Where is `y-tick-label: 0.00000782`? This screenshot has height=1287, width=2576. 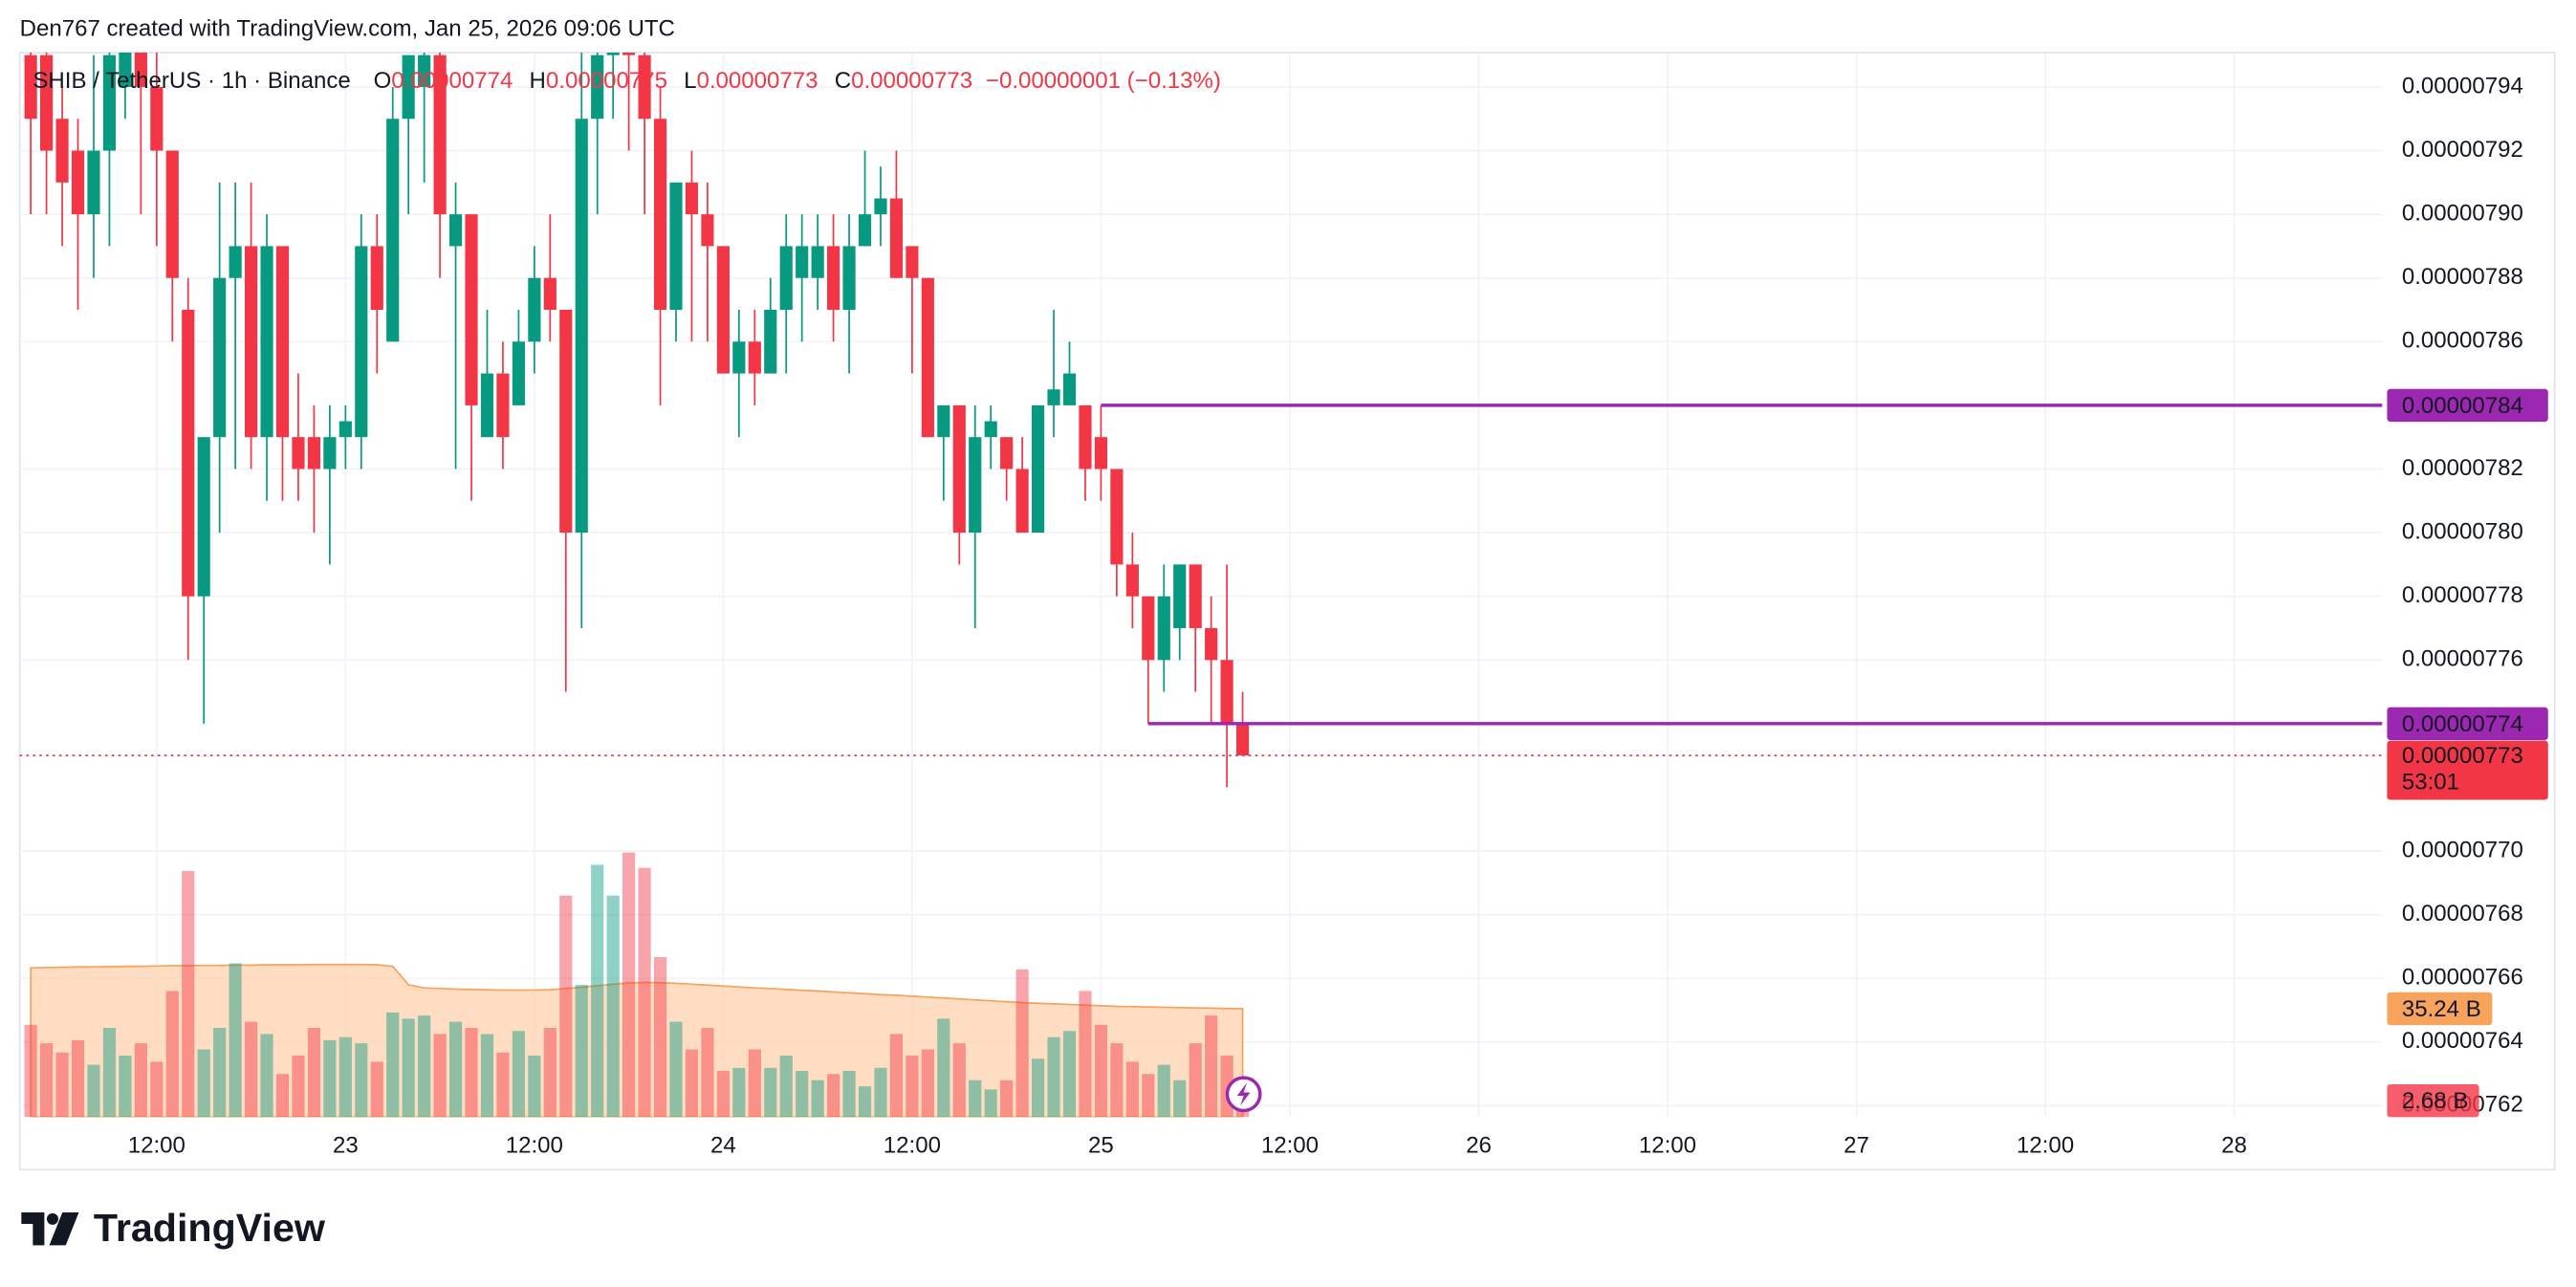 y-tick-label: 0.00000782 is located at coordinates (2462, 468).